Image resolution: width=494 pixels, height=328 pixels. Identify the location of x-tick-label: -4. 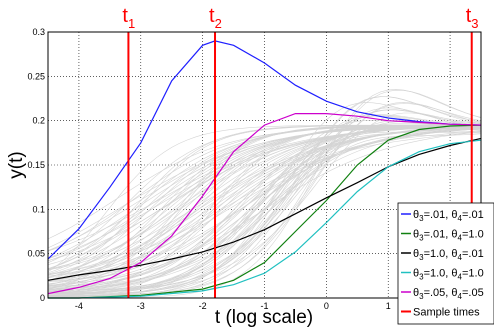
(79, 306).